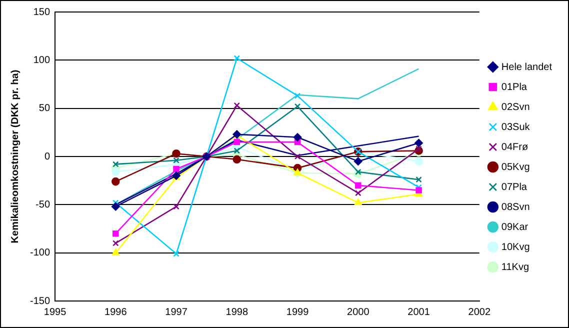  I want to click on legend-label: 01Pla, so click(514, 87).